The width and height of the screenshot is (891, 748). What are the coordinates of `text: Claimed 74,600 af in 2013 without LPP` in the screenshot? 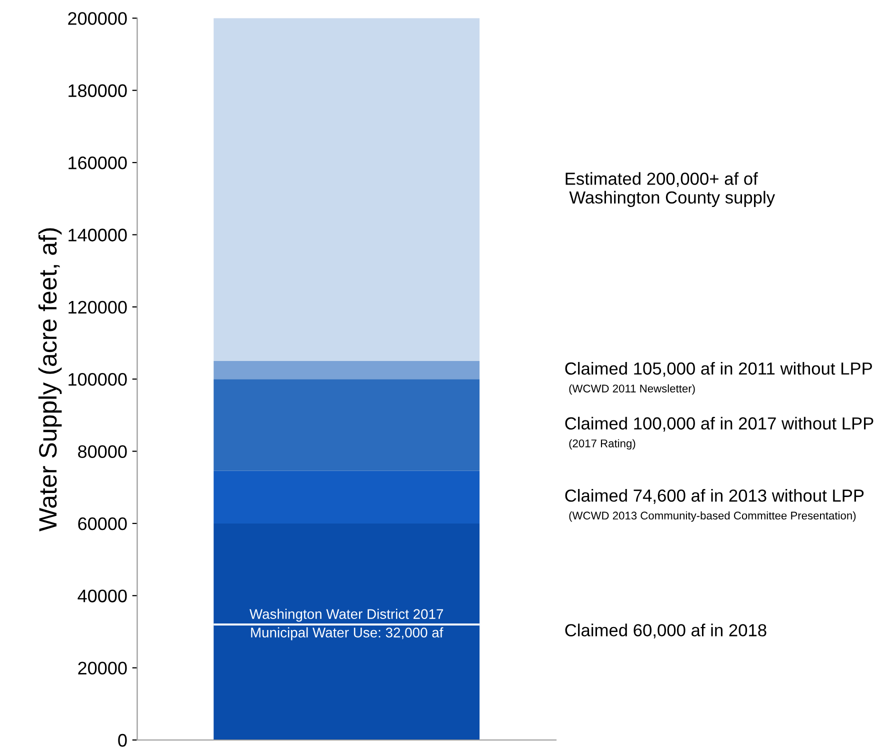 It's located at (714, 496).